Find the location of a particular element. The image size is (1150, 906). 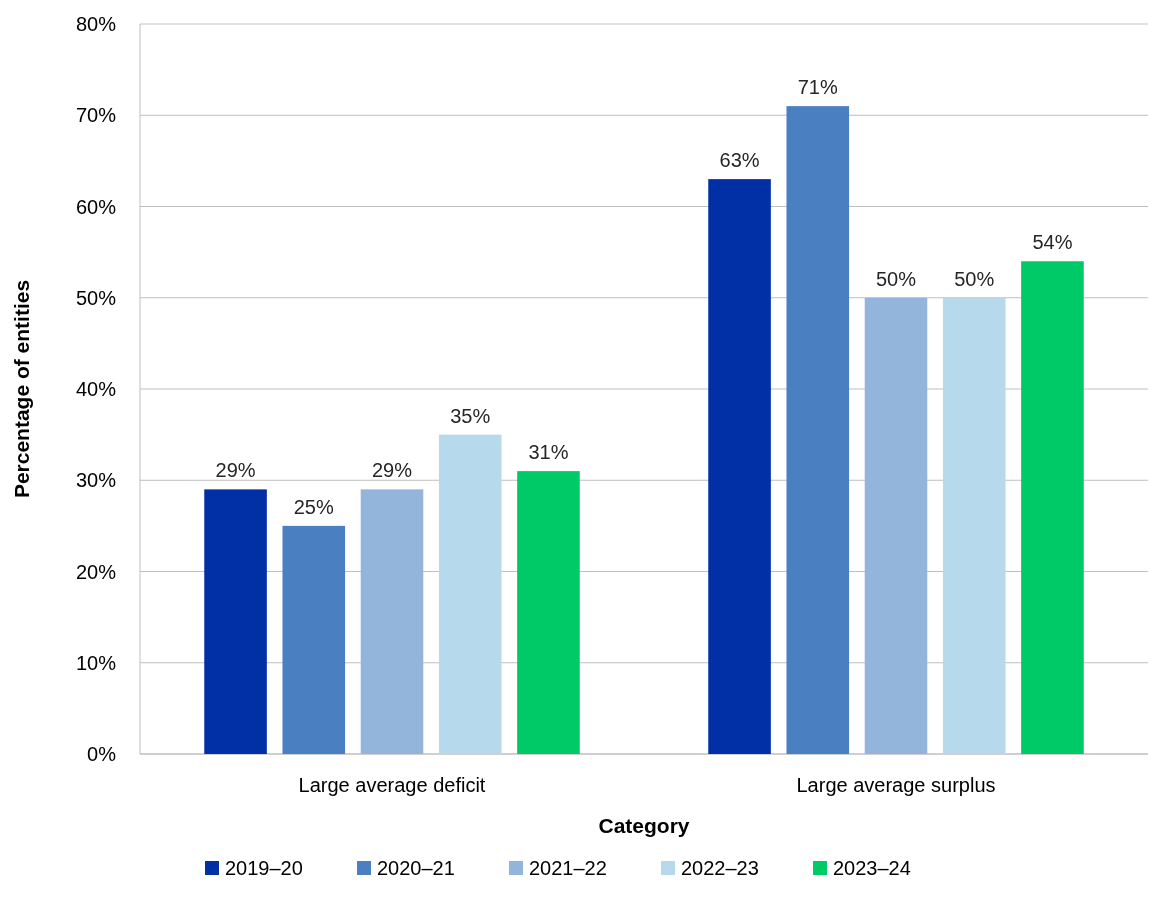

legend-label: 2022–23 is located at coordinates (720, 868).